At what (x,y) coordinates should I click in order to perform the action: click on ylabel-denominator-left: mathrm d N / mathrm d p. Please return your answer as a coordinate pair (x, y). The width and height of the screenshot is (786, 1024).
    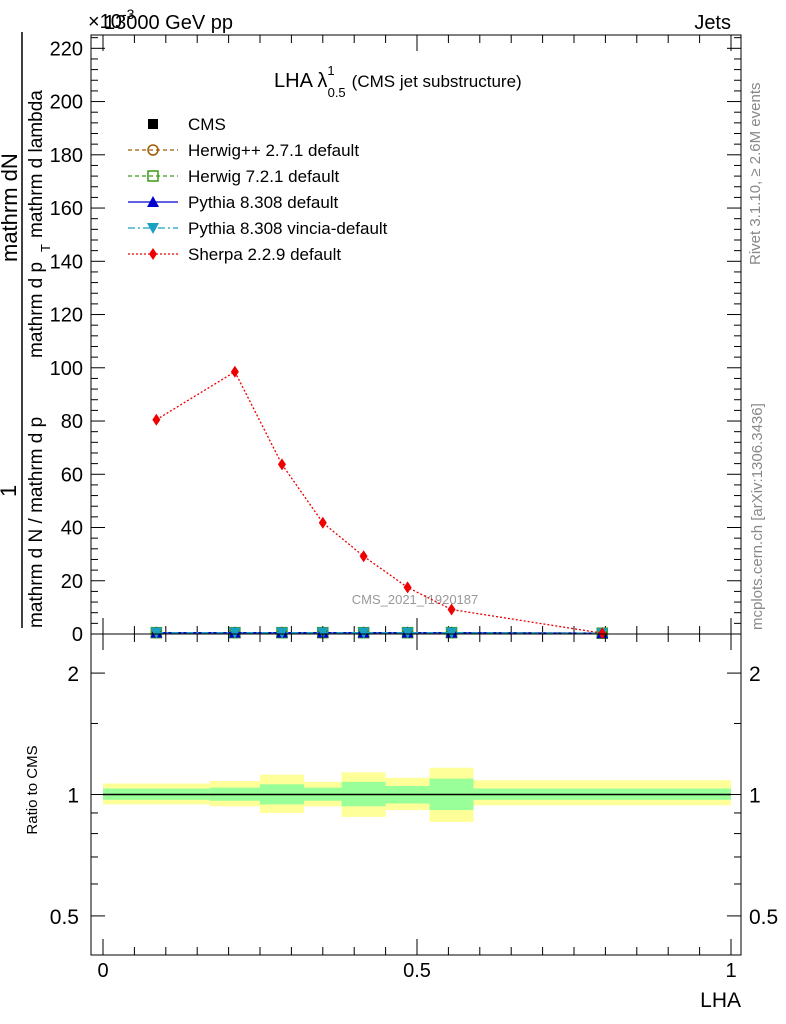
    Looking at the image, I should click on (36, 522).